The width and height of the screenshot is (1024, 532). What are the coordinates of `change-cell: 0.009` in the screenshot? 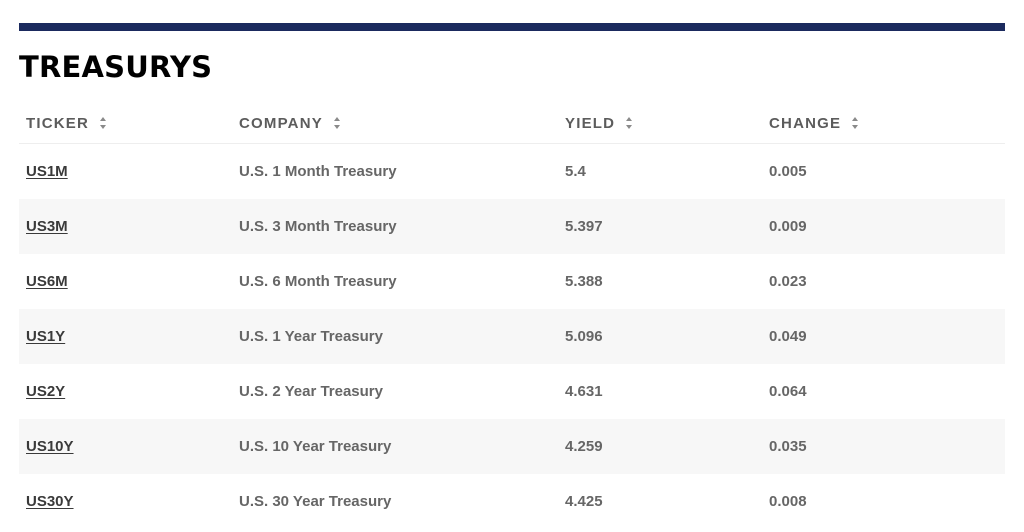 It's located at (788, 226).